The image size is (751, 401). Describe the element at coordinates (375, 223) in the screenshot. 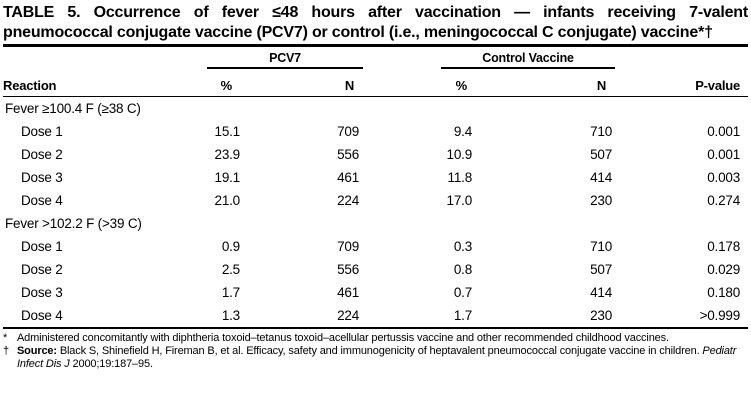

I see `section-row-fever-102: Fever >102.2 F (>39 C)` at that location.